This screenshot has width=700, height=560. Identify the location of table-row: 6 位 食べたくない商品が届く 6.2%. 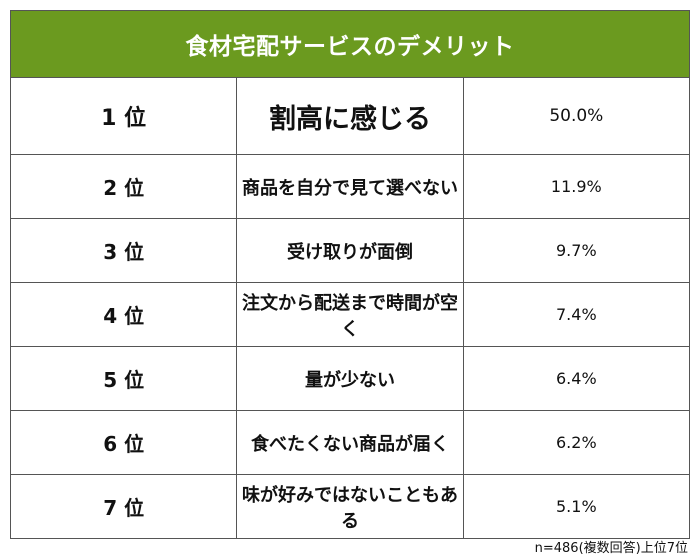
(350, 442).